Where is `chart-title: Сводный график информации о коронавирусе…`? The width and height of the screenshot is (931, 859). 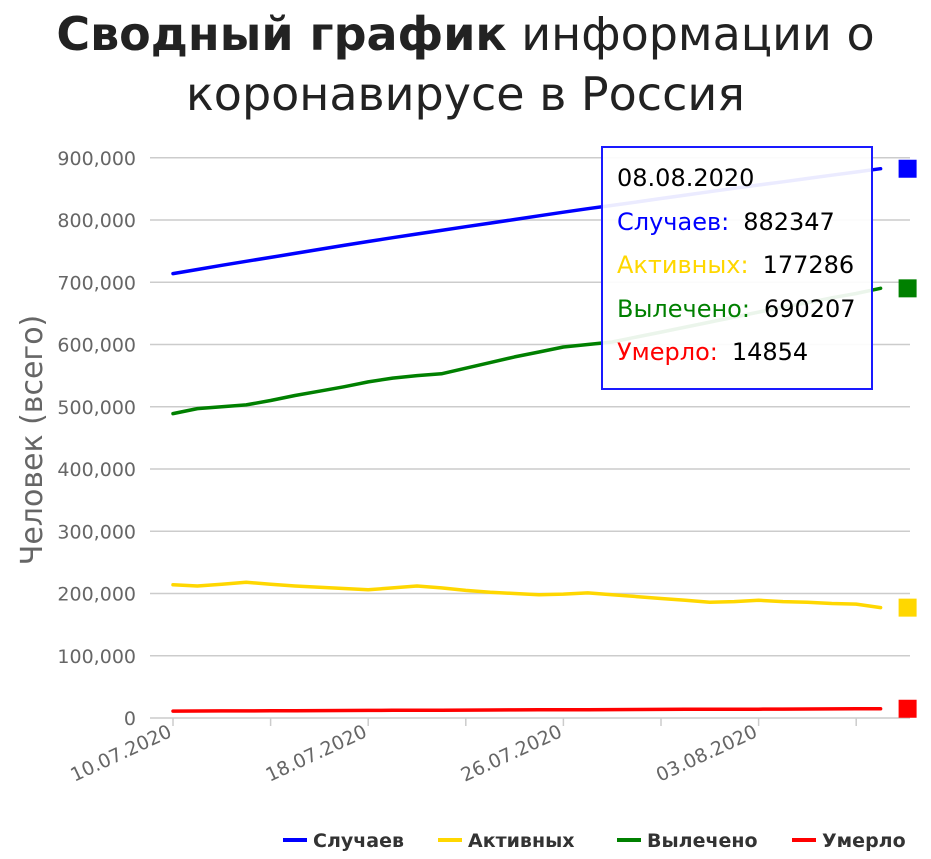
chart-title: Сводный график информации о коронавирусе… is located at coordinates (465, 64).